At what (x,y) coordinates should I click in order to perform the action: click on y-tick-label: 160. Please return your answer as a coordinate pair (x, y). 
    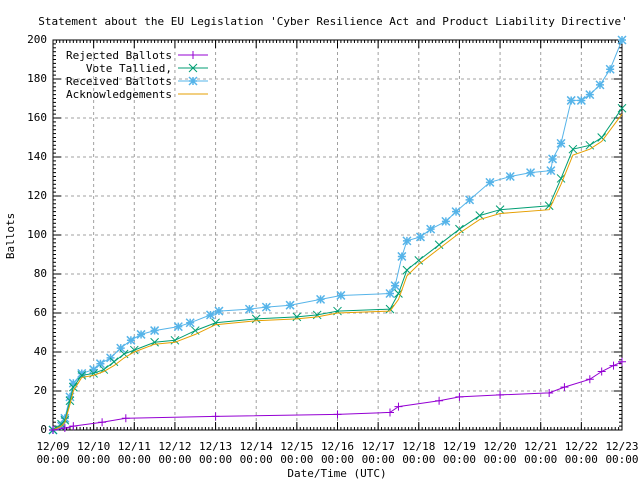
    Looking at the image, I should click on (37, 117).